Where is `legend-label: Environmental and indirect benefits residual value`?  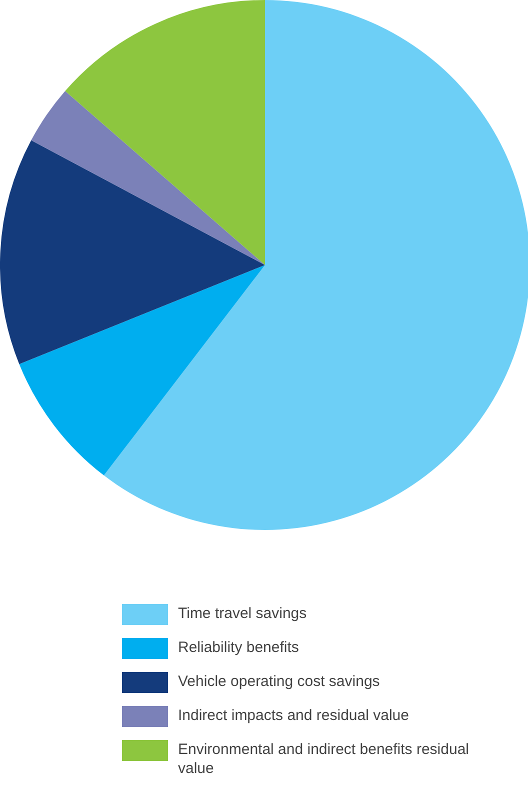 legend-label: Environmental and indirect benefits residual value is located at coordinates (324, 759).